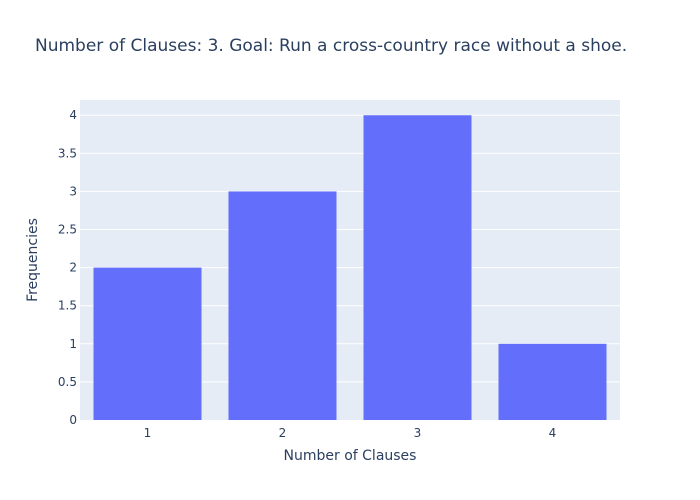 This screenshot has width=700, height=500. Describe the element at coordinates (553, 433) in the screenshot. I see `x-tick-label: 4` at that location.